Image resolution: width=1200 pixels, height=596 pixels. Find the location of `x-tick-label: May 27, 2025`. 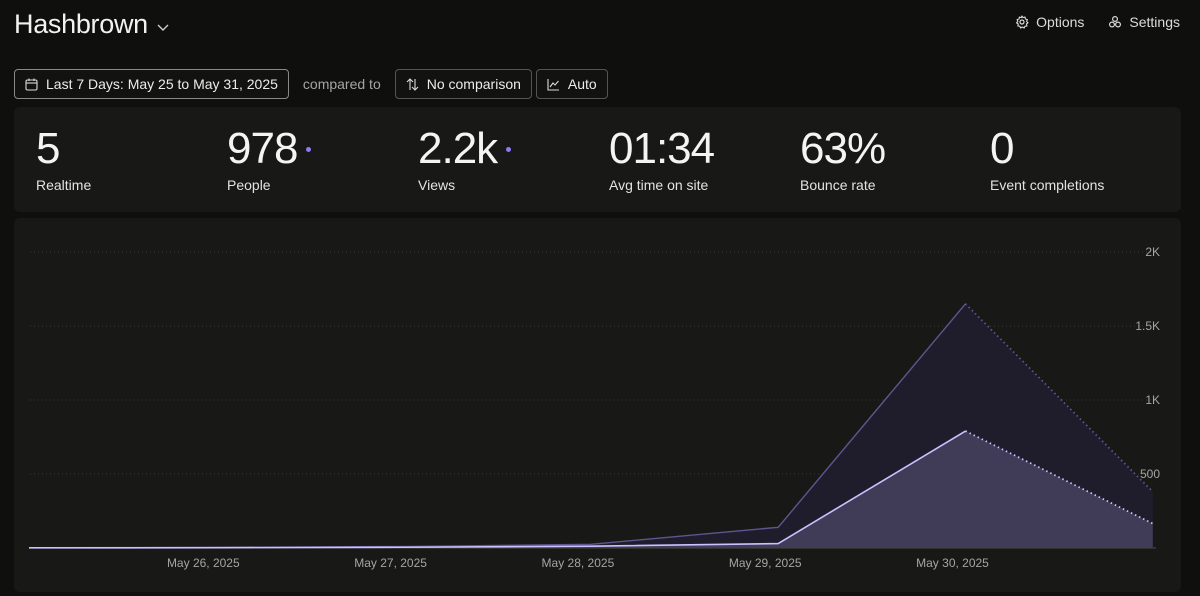

x-tick-label: May 27, 2025 is located at coordinates (390, 563).